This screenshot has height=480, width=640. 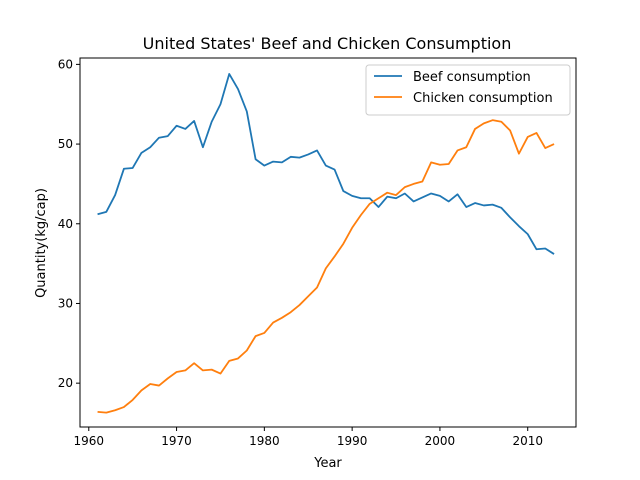 What do you see at coordinates (65, 303) in the screenshot?
I see `y-tick-label: 30` at bounding box center [65, 303].